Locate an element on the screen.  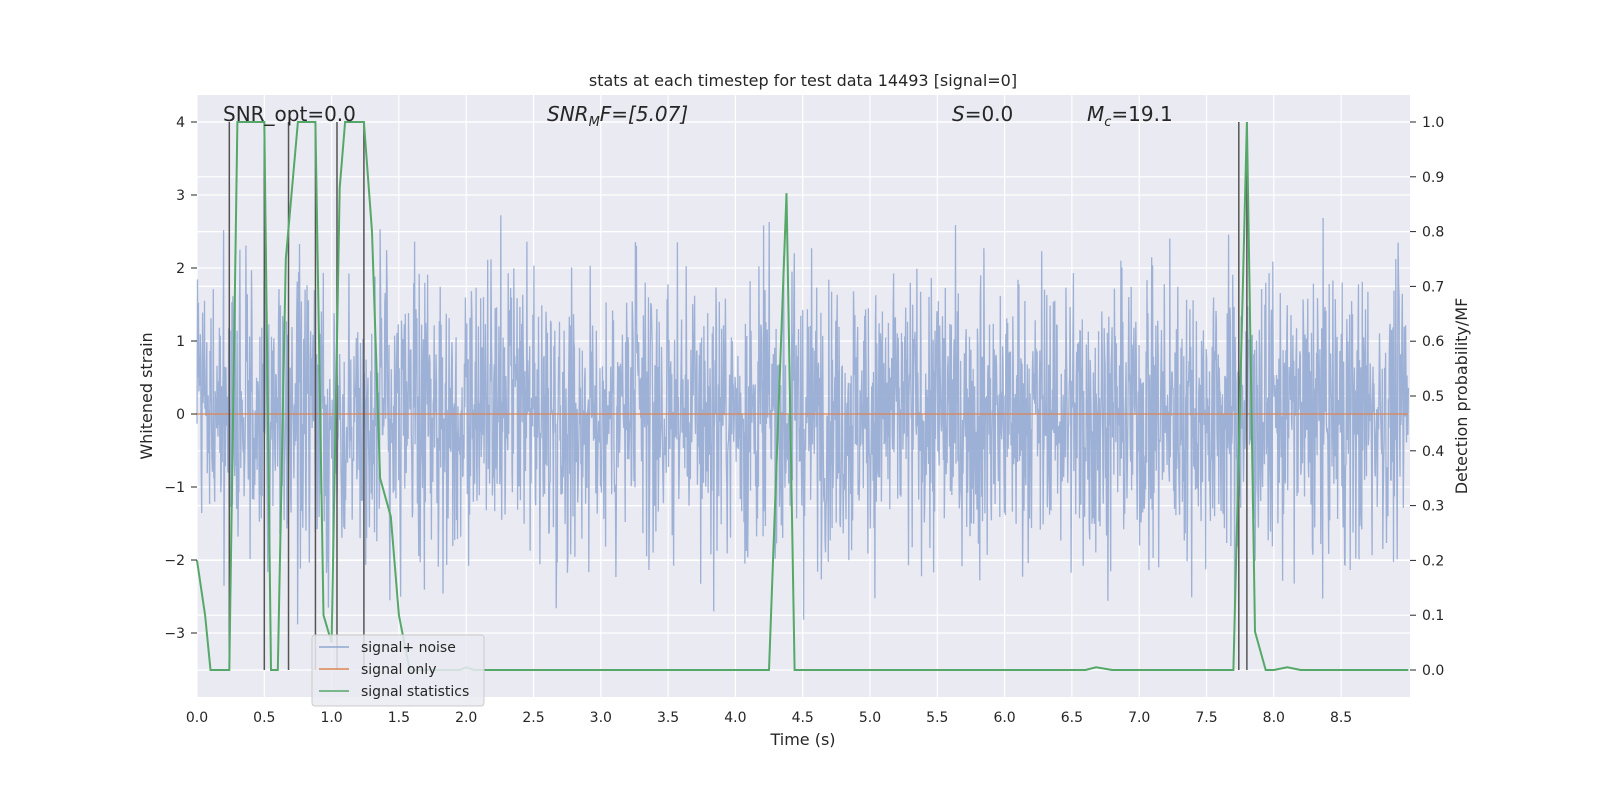
y-axis-left-label: Whitened strain is located at coordinates (146, 395).